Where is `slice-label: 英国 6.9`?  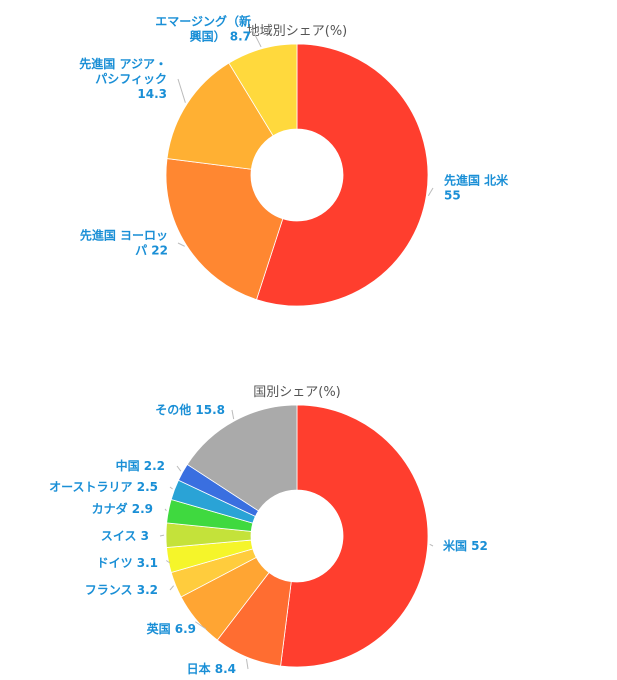
slice-label: 英国 6.9 is located at coordinates (171, 628).